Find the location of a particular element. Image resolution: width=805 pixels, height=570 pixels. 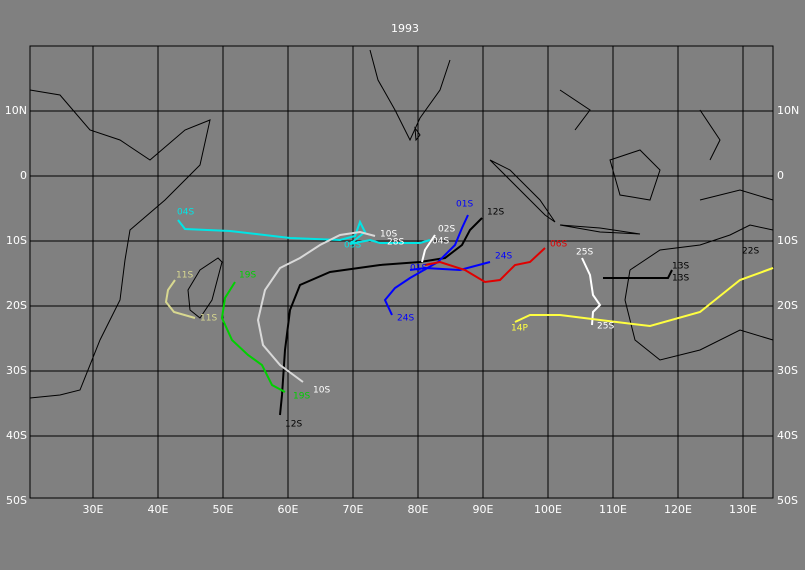

track-label: 05S is located at coordinates (352, 246).